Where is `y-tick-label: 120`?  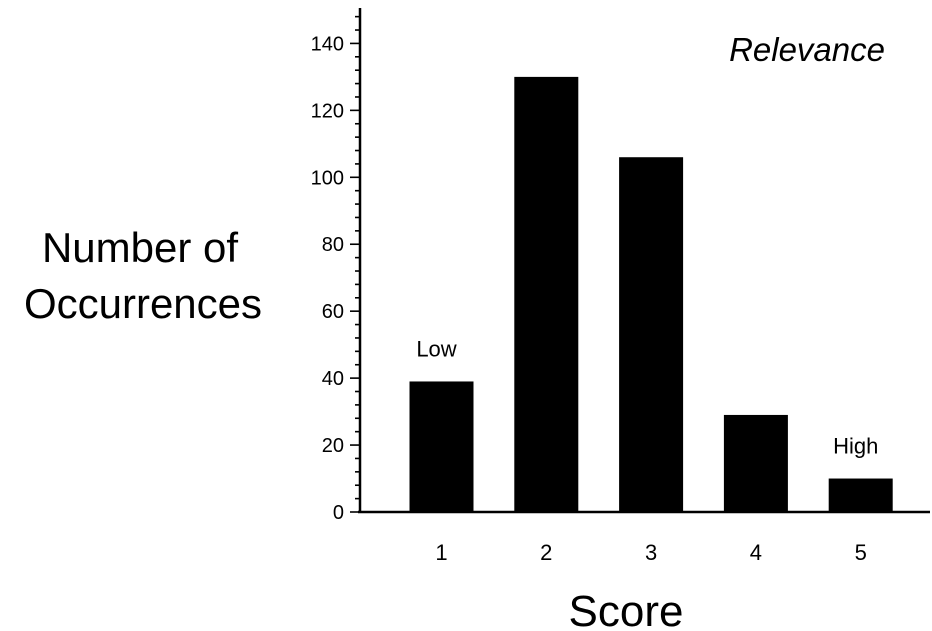
y-tick-label: 120 is located at coordinates (327, 111).